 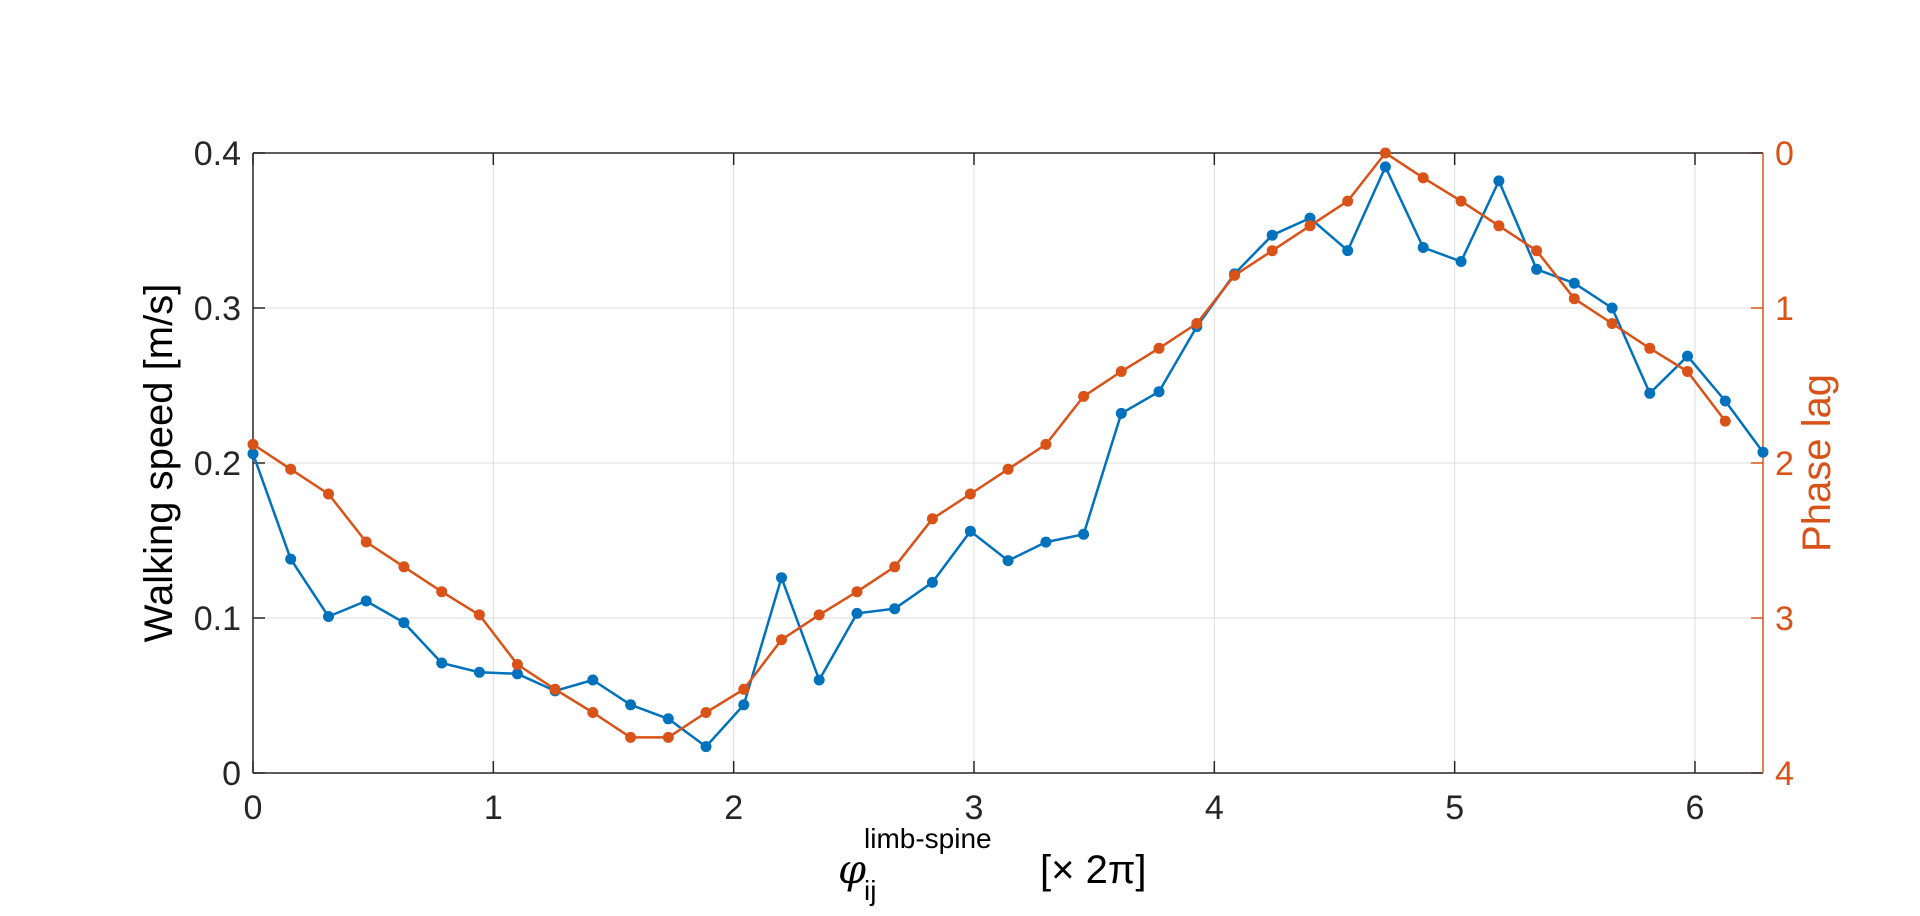 What do you see at coordinates (217, 619) in the screenshot?
I see `y-tick-label-left: 0.1` at bounding box center [217, 619].